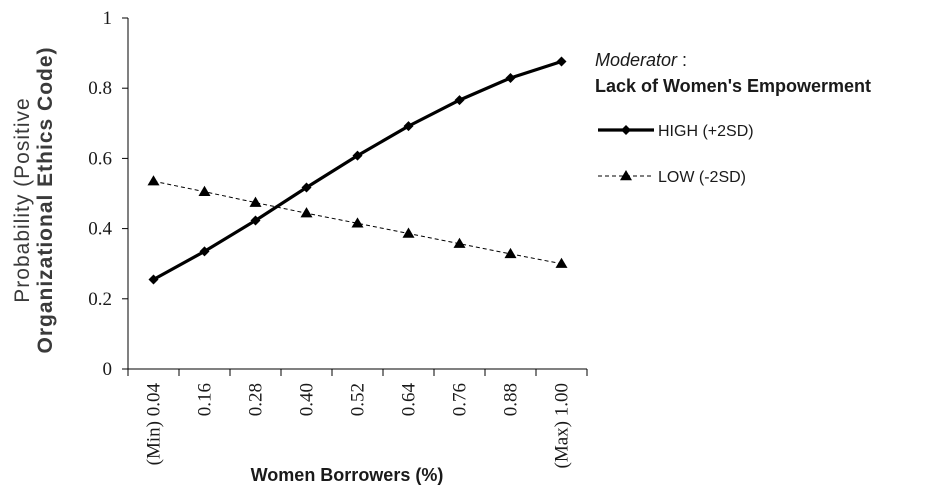 The image size is (936, 488). I want to click on y-tick-label: 0.2, so click(100, 299).